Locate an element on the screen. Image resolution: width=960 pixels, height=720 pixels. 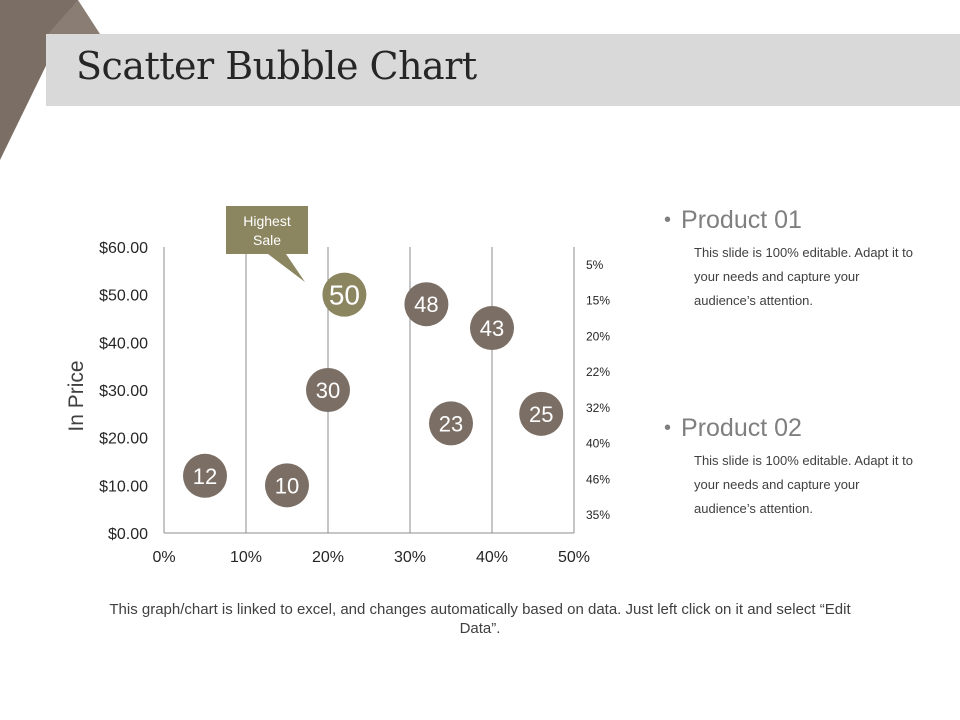
secondary-axis-label: 5% is located at coordinates (595, 265).